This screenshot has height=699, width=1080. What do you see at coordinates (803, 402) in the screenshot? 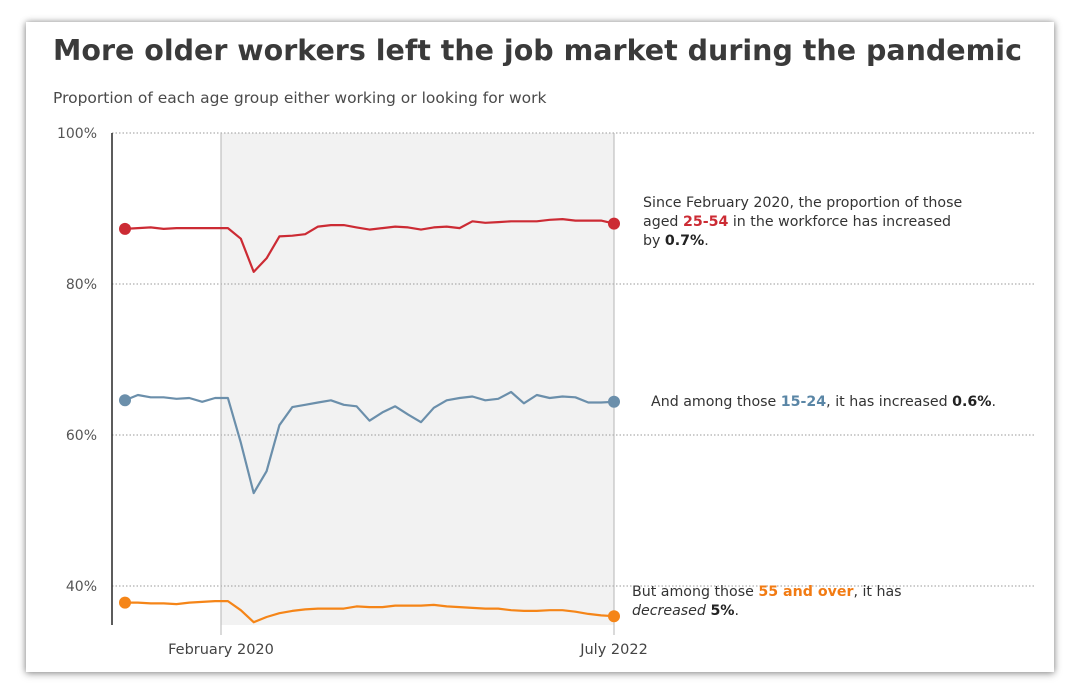
I see `annotation-group-15-24: 15-24` at bounding box center [803, 402].